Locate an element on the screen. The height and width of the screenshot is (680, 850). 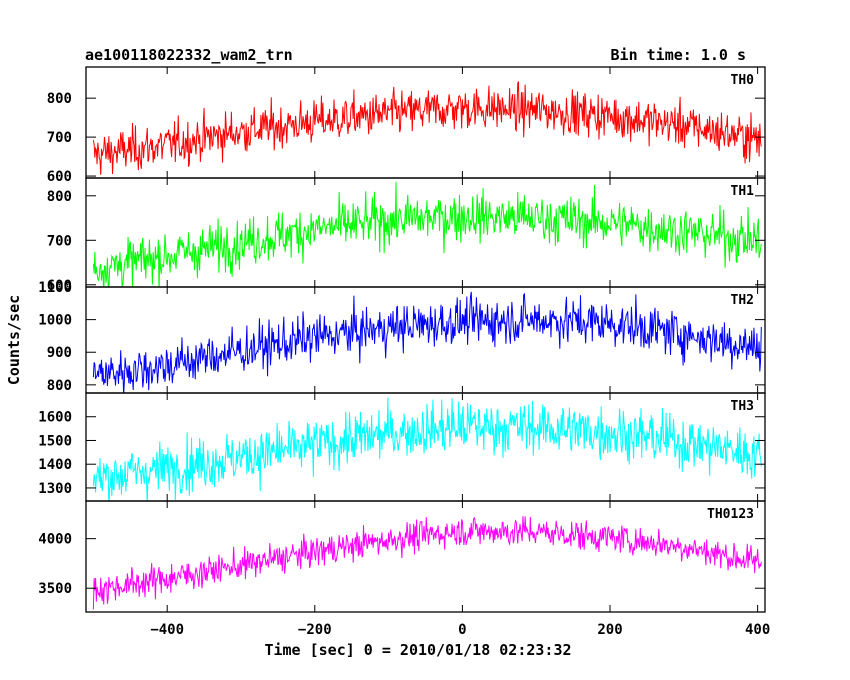
panel-th1: TH1 600 700 800 is located at coordinates (406, 235).